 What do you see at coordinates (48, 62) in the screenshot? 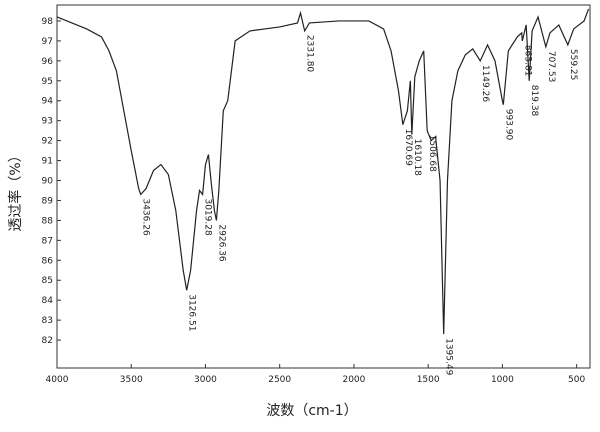
I see `y-tick-label: 96` at bounding box center [48, 62].